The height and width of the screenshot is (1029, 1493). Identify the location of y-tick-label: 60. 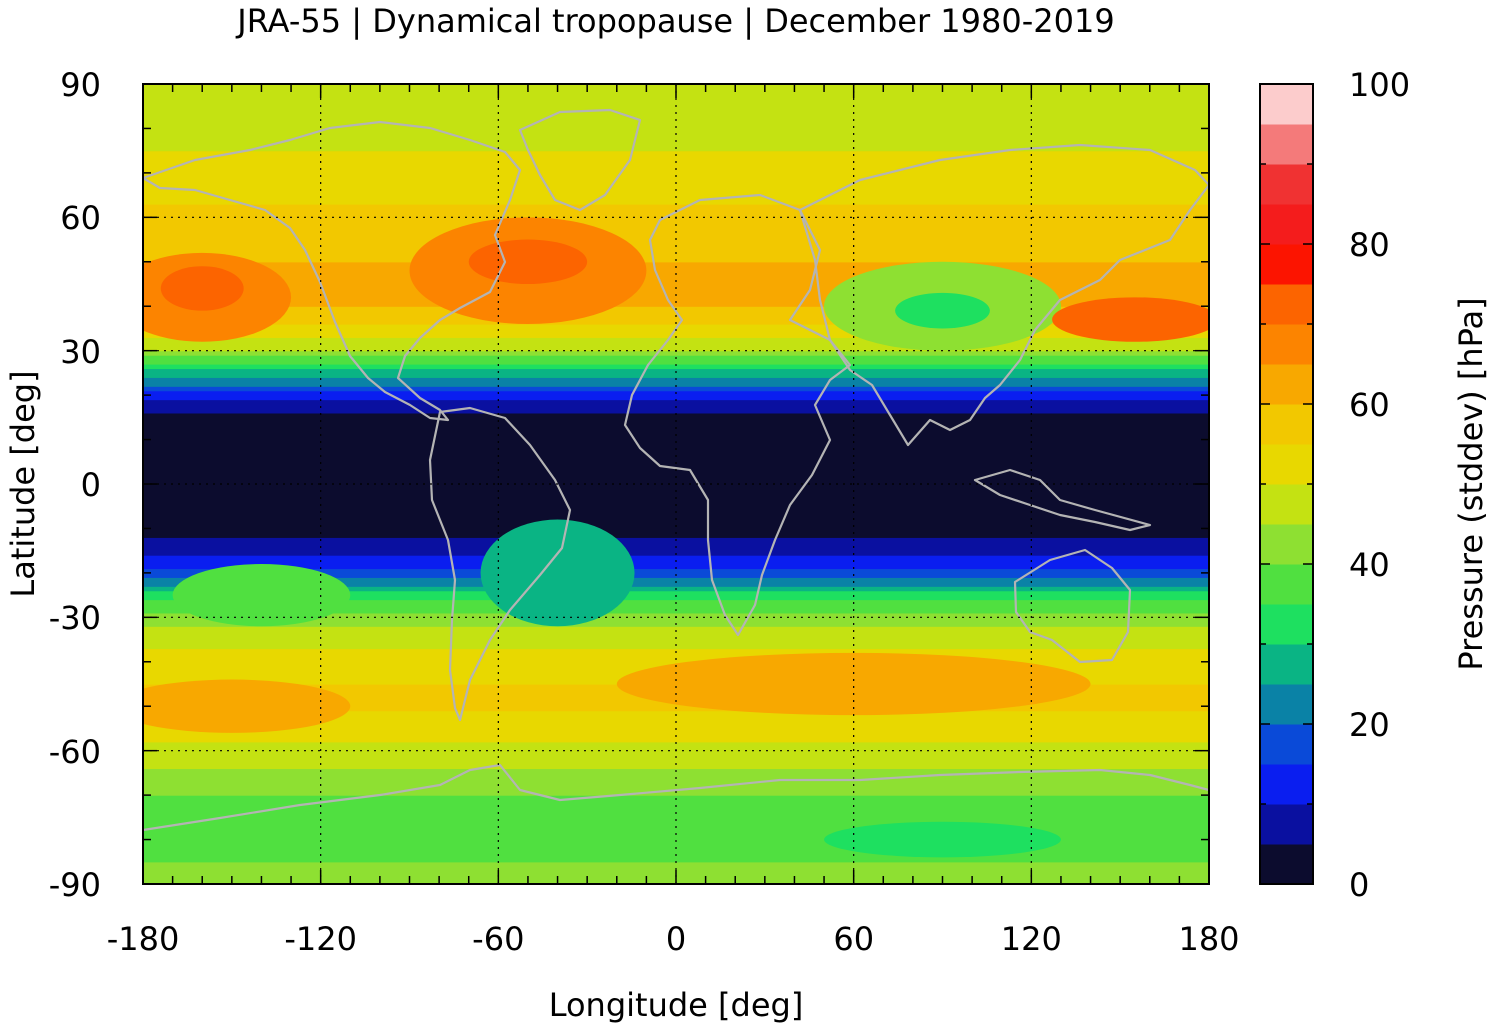
(80, 218).